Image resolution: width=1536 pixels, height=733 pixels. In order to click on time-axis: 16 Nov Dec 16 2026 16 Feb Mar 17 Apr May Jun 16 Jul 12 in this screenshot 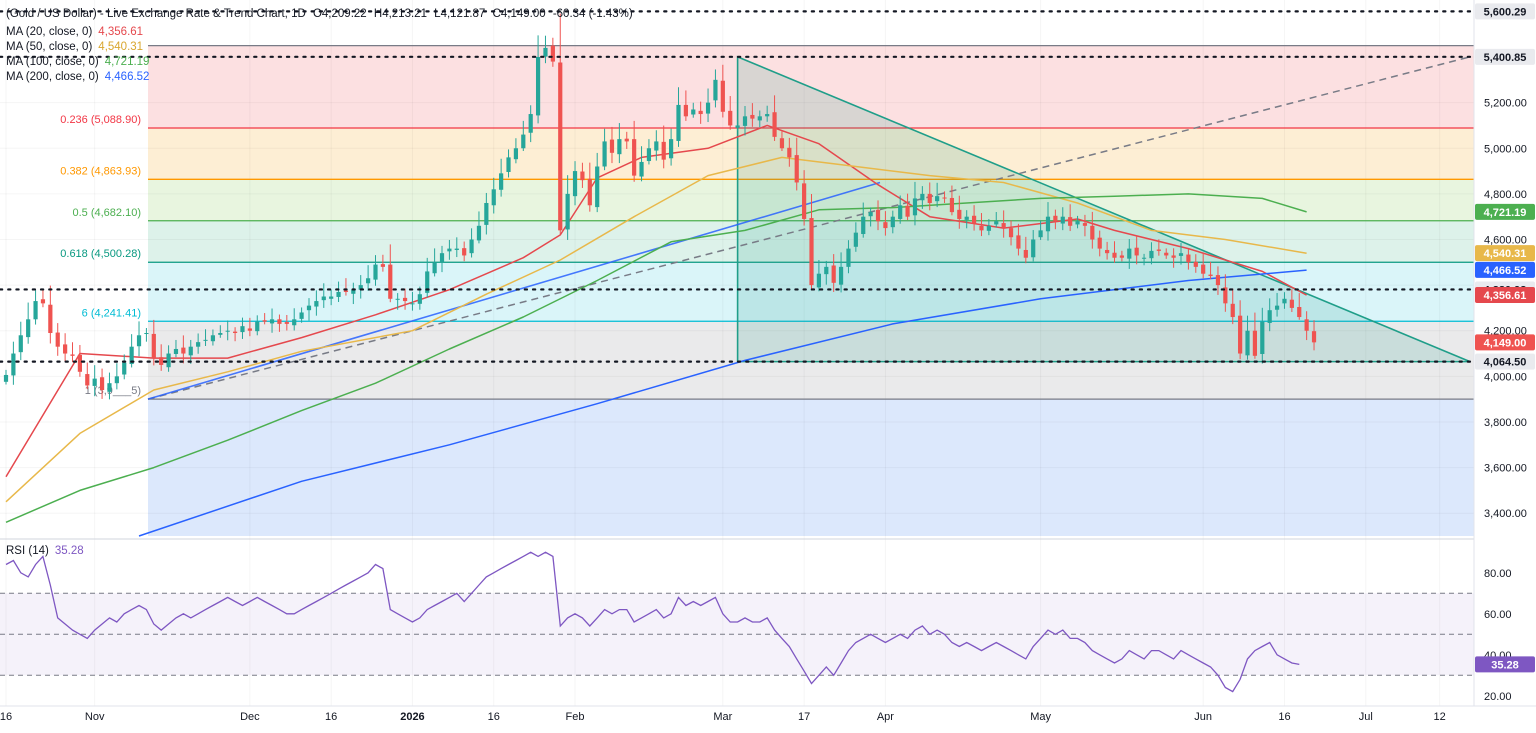, I will do `click(768, 714)`.